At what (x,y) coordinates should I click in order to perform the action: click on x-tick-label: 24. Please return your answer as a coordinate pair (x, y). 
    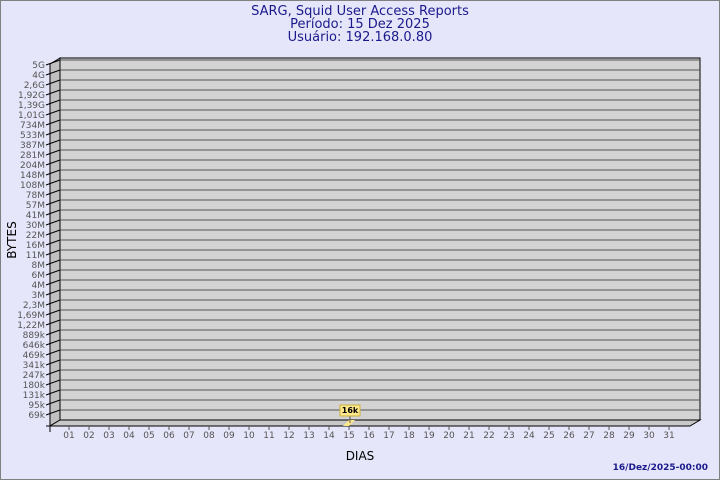
    Looking at the image, I should click on (529, 436).